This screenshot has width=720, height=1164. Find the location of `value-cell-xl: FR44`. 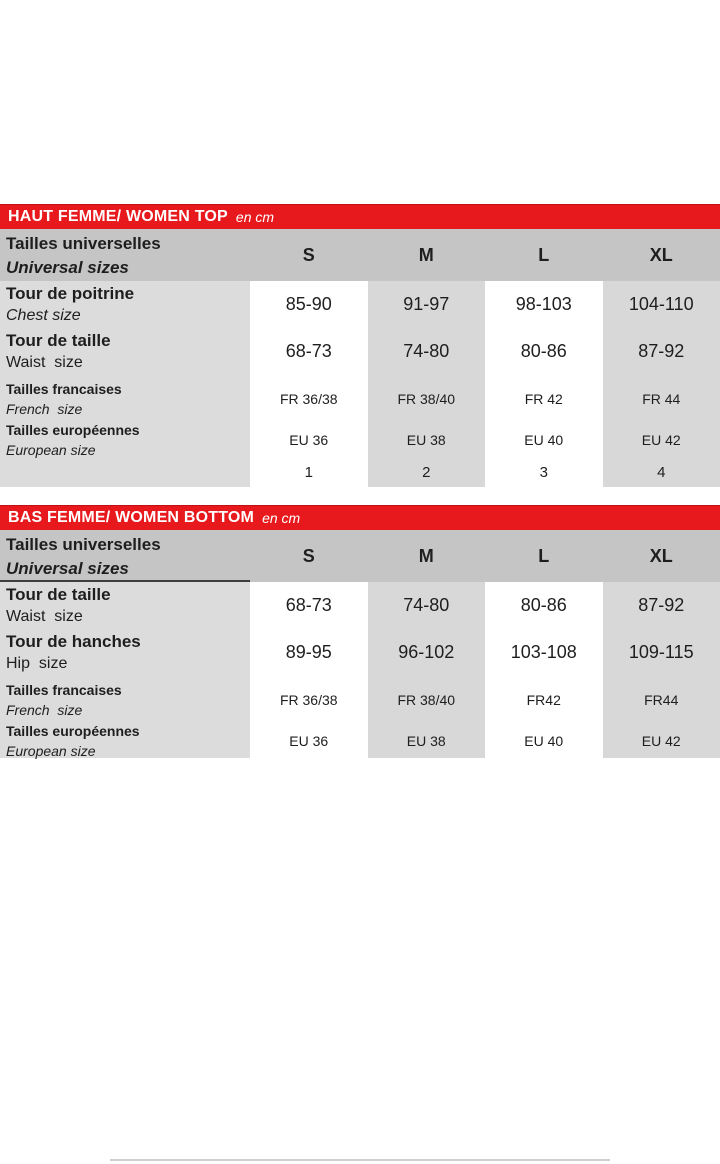

value-cell-xl: FR44 is located at coordinates (661, 699).